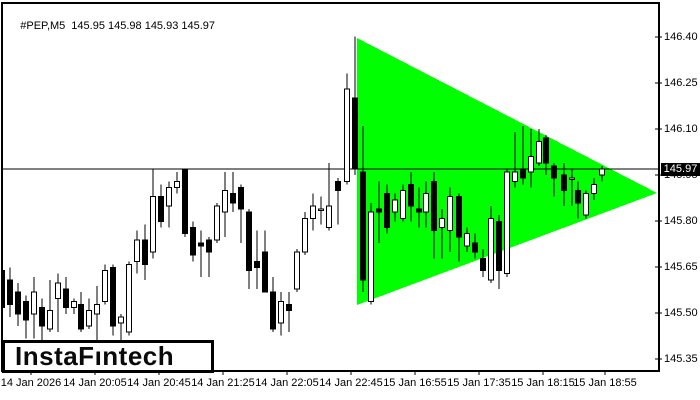 The width and height of the screenshot is (700, 400). What do you see at coordinates (95, 383) in the screenshot?
I see `time-axis-label: 14 Jan 20:05` at bounding box center [95, 383].